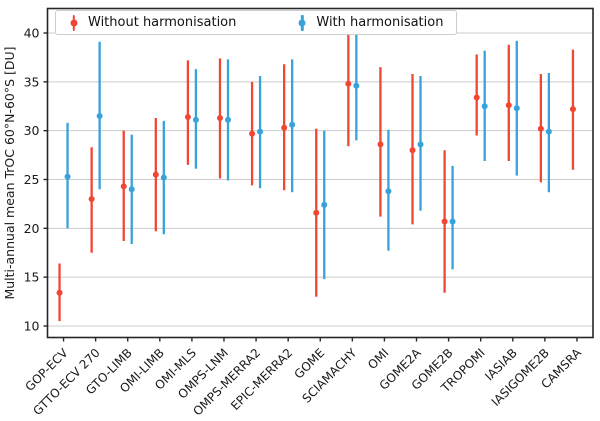  I want to click on y-tick-label: 40, so click(32, 33).